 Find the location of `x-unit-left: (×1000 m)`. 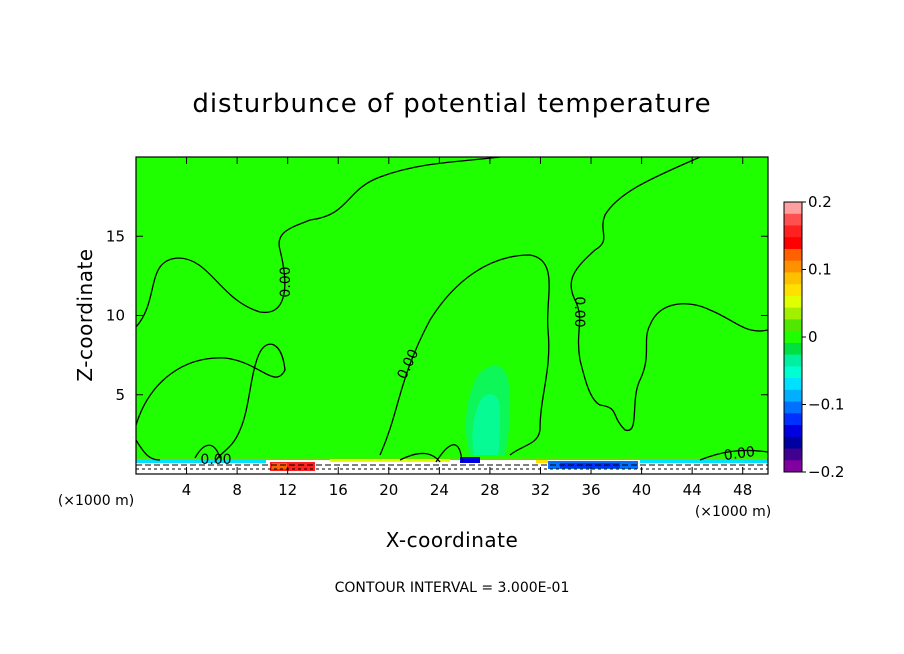

x-unit-left: (×1000 m) is located at coordinates (96, 501).